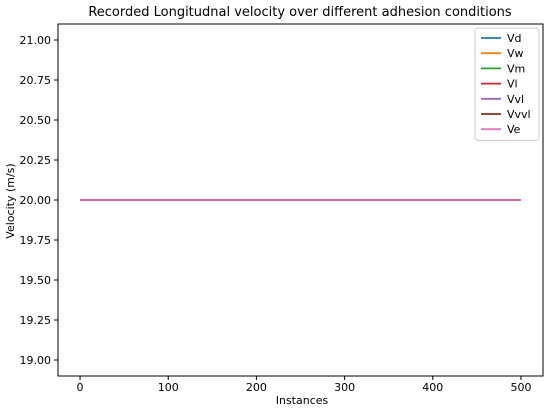  Describe the element at coordinates (515, 99) in the screenshot. I see `legend-label-vvl: Vvl` at that location.